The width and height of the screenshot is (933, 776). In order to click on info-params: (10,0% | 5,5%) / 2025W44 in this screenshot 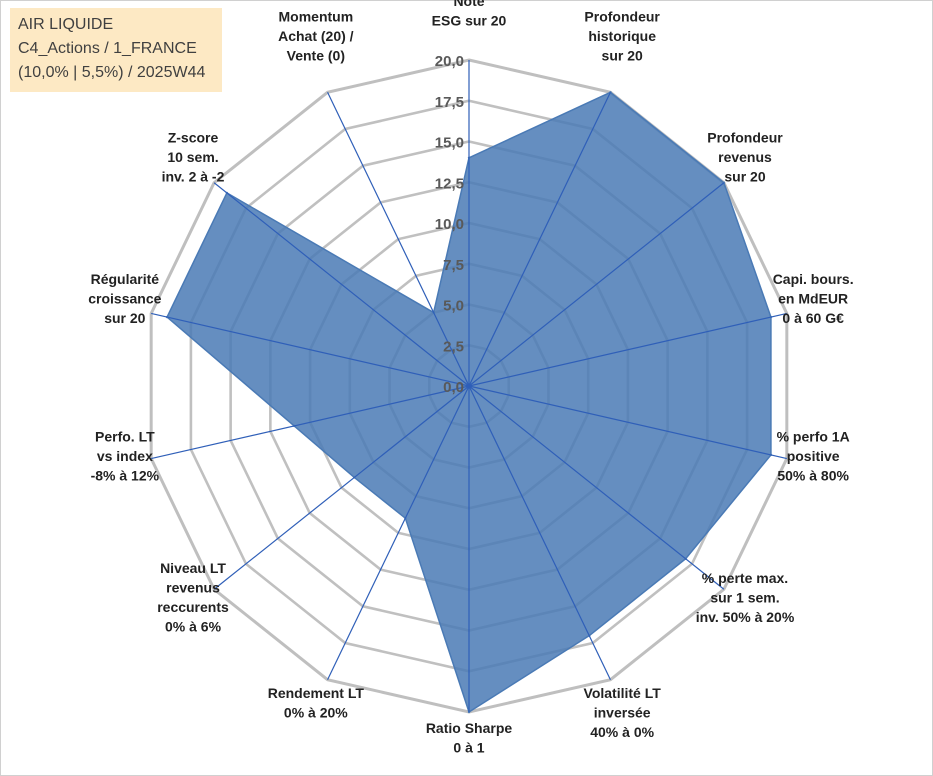, I will do `click(112, 72)`.